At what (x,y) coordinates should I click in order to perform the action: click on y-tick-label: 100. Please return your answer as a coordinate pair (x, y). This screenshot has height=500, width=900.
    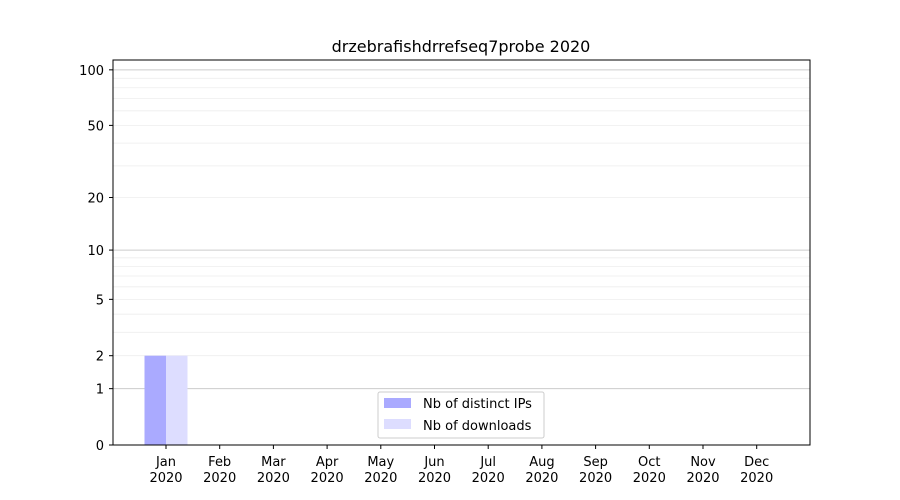
    Looking at the image, I should click on (91, 71).